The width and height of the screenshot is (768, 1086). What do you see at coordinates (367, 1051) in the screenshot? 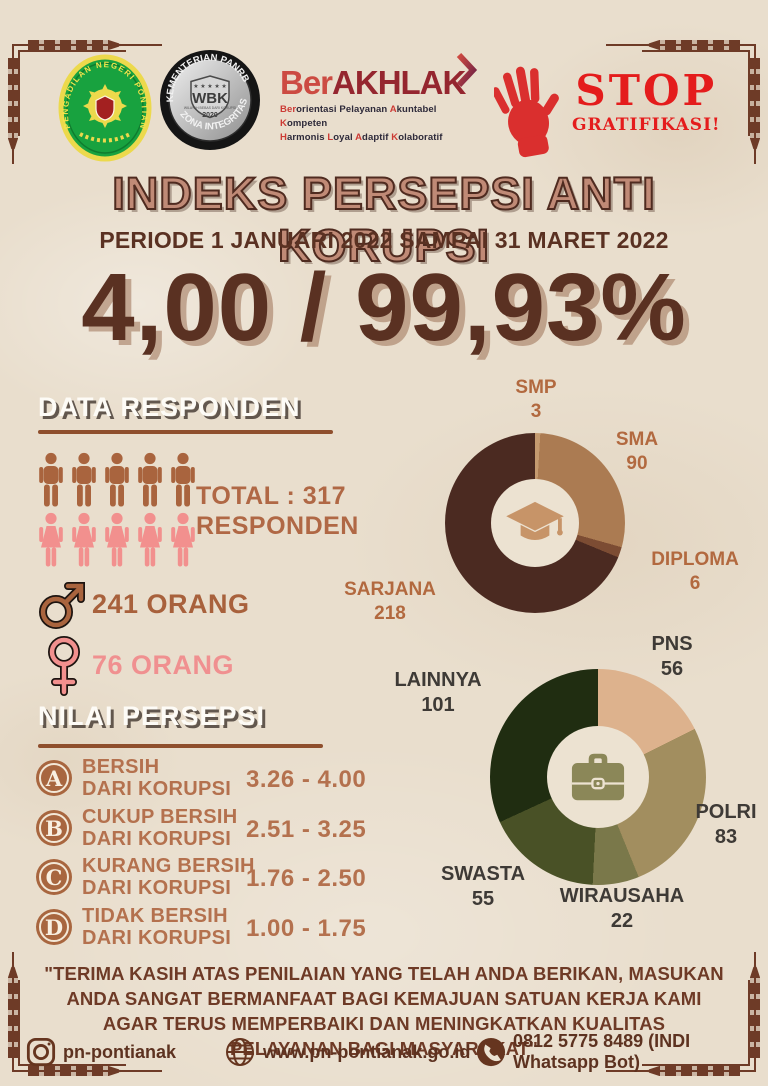
I see `website-url: www.pn-pontianak.go.id` at bounding box center [367, 1051].